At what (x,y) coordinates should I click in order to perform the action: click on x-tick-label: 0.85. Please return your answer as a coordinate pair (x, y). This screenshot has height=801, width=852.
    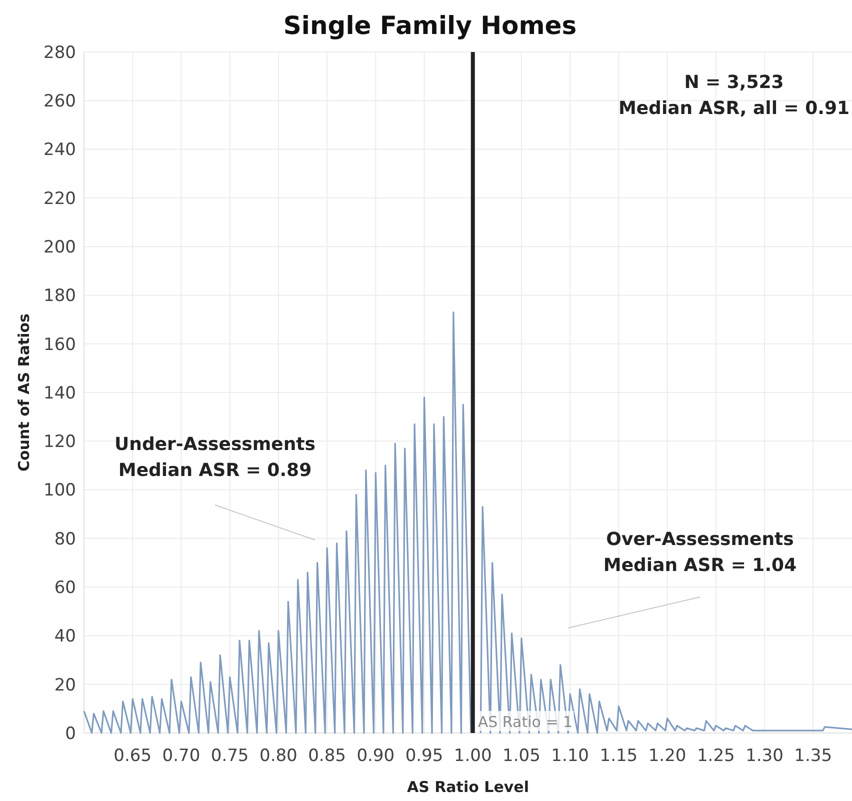
    Looking at the image, I should click on (327, 756).